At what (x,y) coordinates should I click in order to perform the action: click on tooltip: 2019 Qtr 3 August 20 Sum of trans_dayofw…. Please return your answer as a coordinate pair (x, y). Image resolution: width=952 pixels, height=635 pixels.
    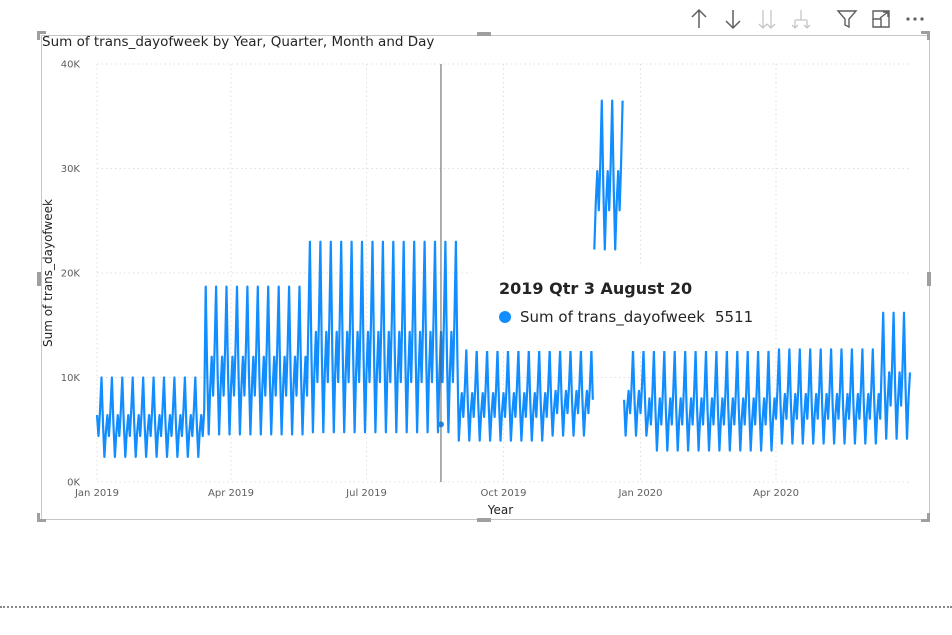
    Looking at the image, I should click on (620, 309).